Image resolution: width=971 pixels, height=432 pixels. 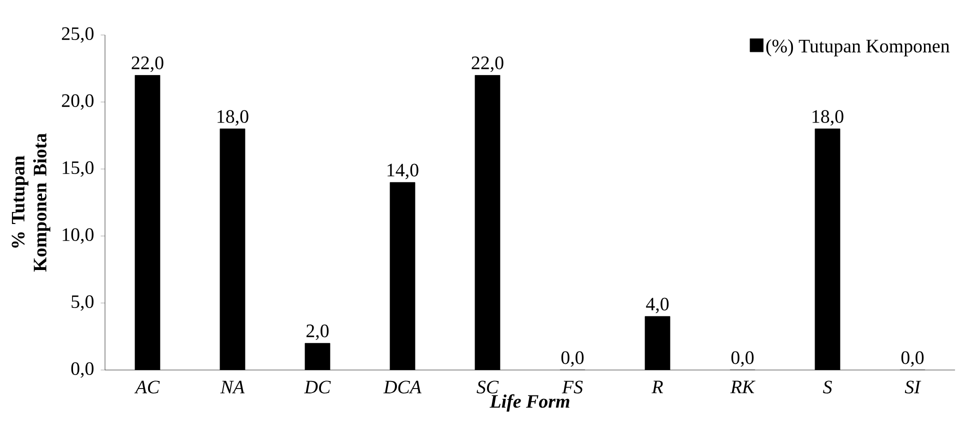 I want to click on y-tick-label: 10,0, so click(x=78, y=236).